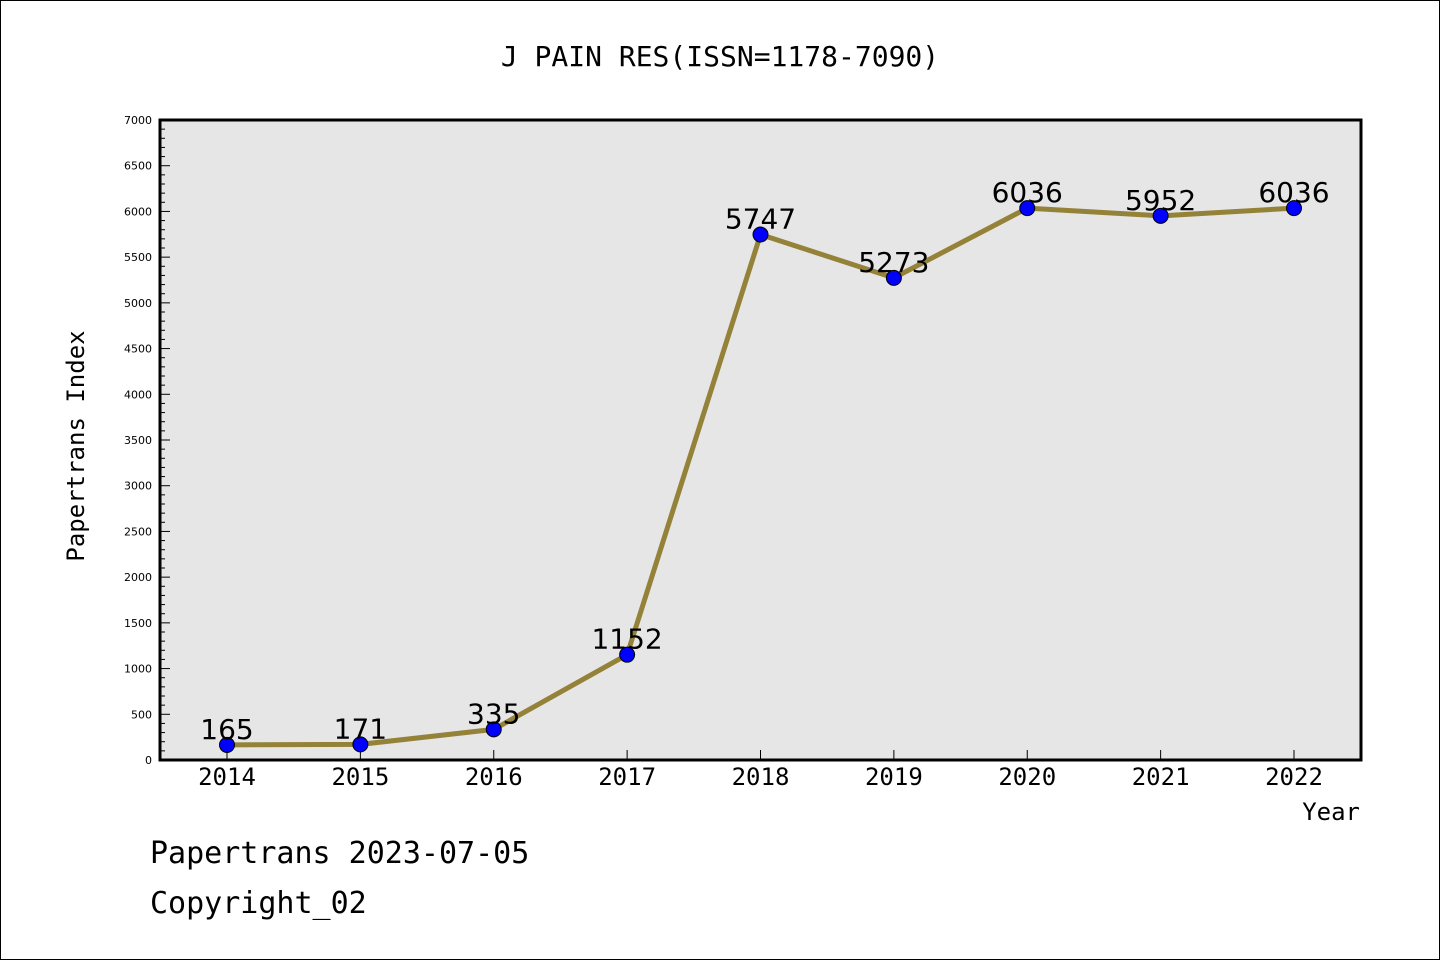 Image resolution: width=1440 pixels, height=960 pixels. Describe the element at coordinates (76, 445) in the screenshot. I see `y-axis-title: Papertrans Index` at that location.